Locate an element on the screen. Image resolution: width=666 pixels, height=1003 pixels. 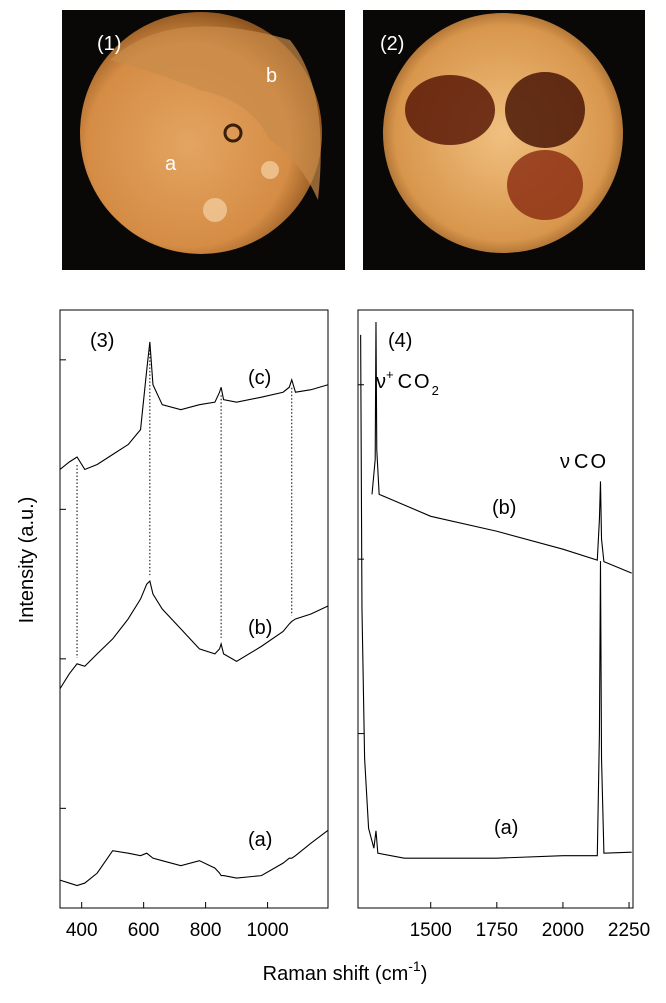
x-tick-label: 400 is located at coordinates (82, 930).